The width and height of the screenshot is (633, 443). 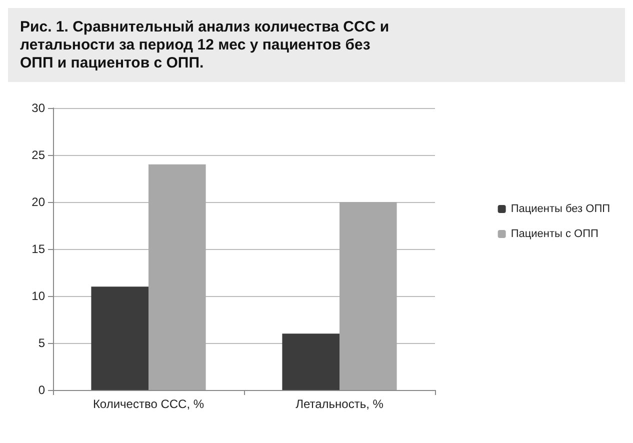 I want to click on y-tick-label: 25, so click(x=39, y=155).